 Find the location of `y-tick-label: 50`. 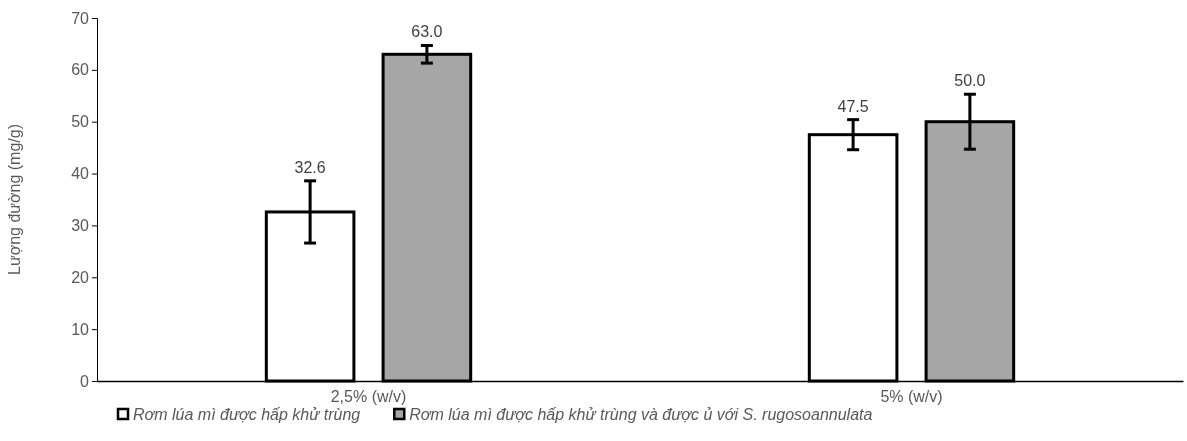

y-tick-label: 50 is located at coordinates (80, 122).